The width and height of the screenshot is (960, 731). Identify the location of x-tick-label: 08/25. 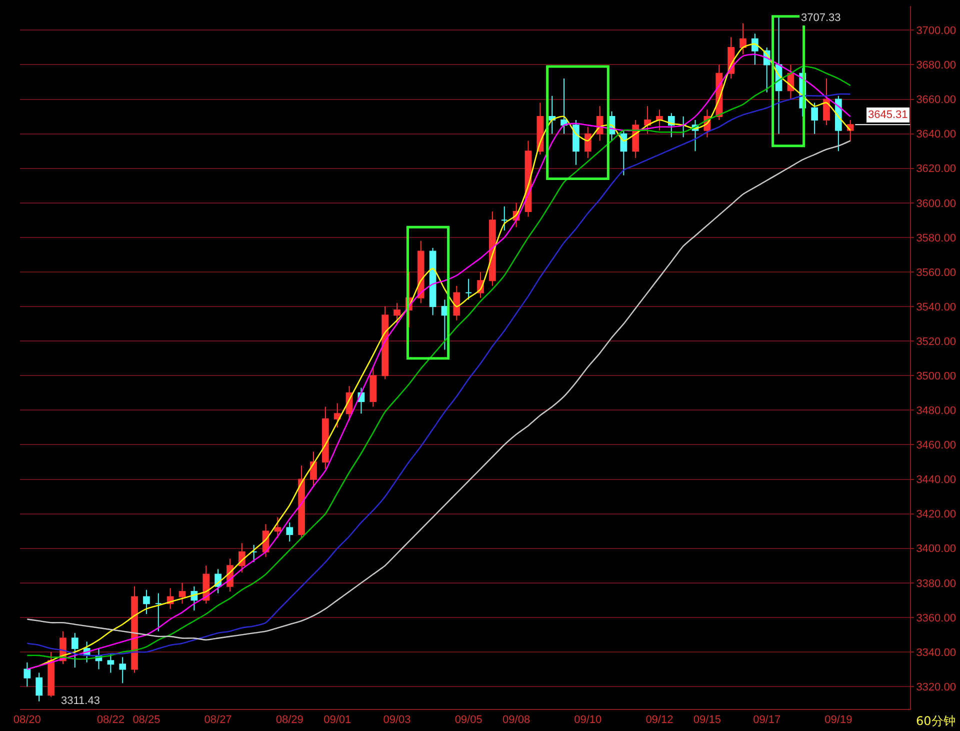
(146, 720).